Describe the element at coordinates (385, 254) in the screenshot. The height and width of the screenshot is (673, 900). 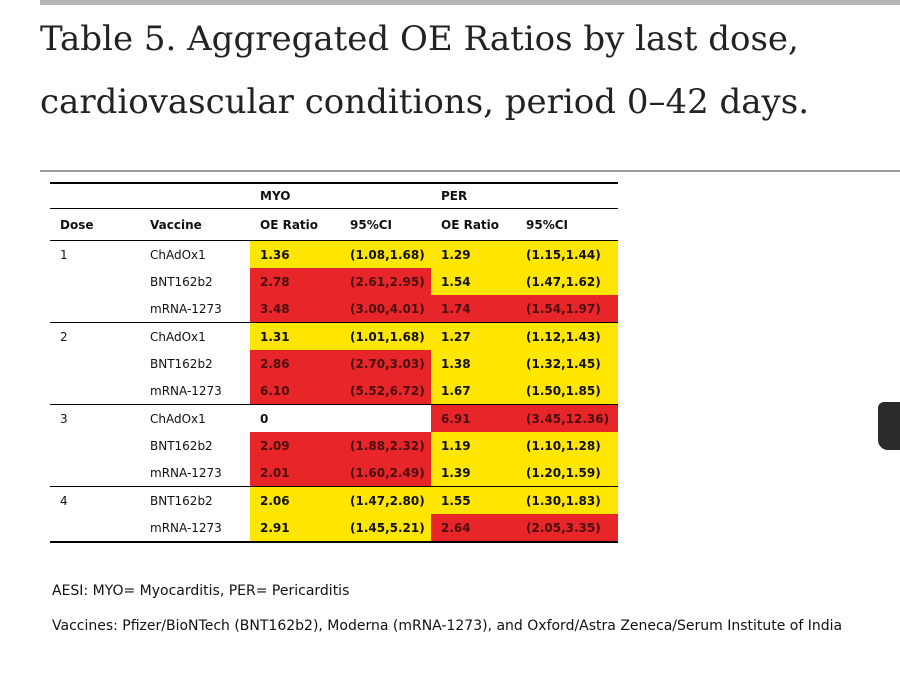
I see `cell-myo-ci: (1.08,1.68)` at that location.